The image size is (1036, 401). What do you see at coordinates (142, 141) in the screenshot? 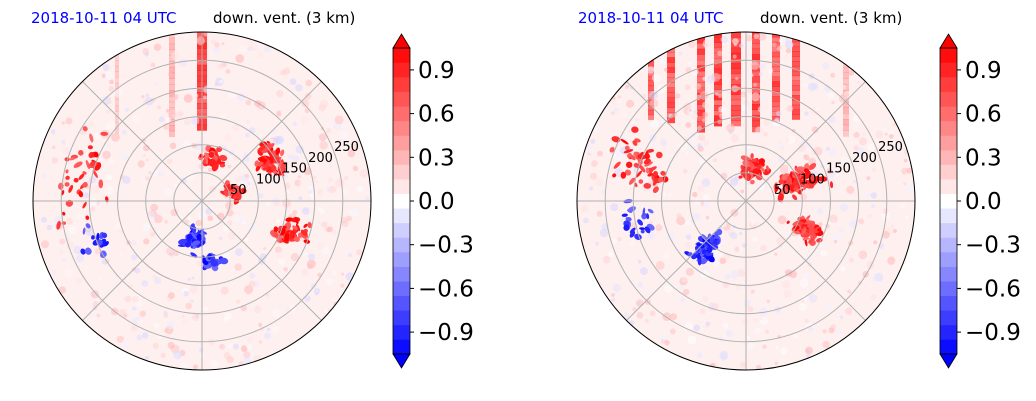
I see `grid-spoke` at bounding box center [142, 141].